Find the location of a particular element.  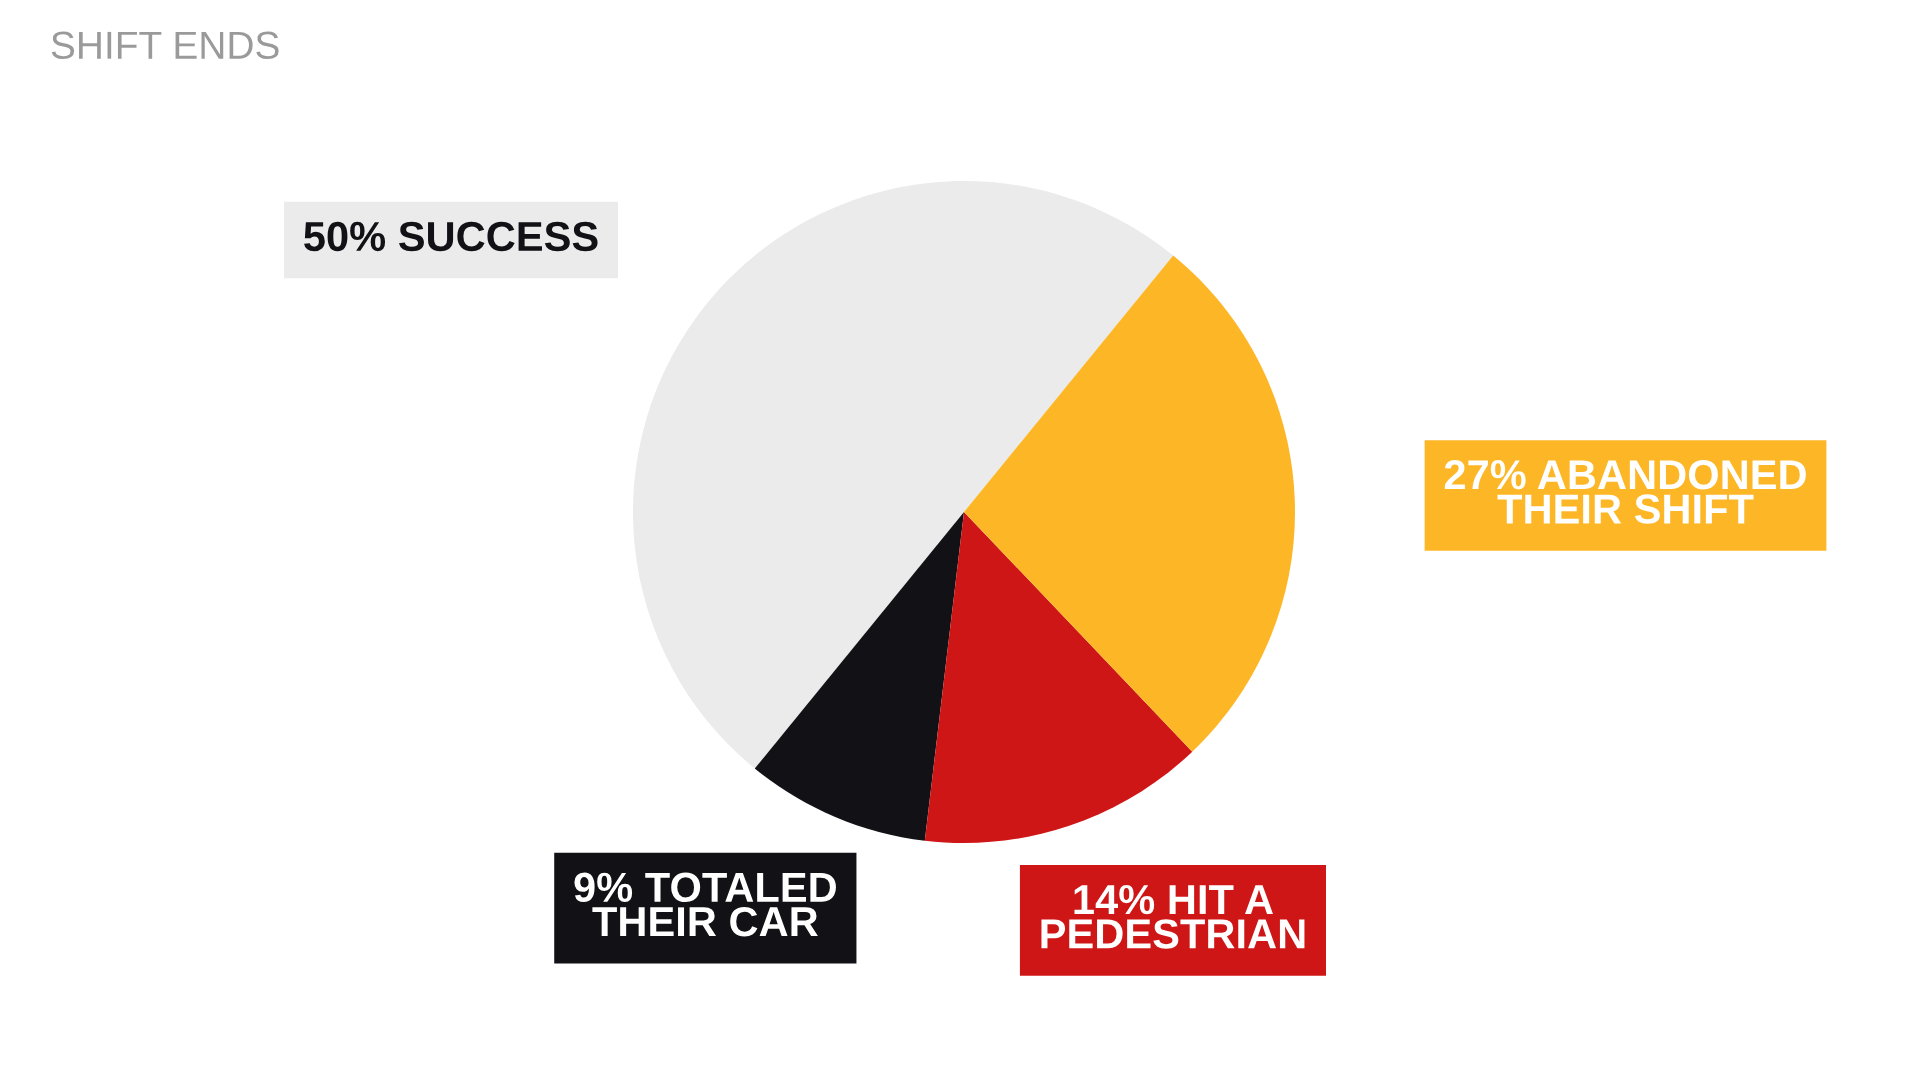

slice-label: 9% TOTALED THEIR CAR is located at coordinates (705, 904).